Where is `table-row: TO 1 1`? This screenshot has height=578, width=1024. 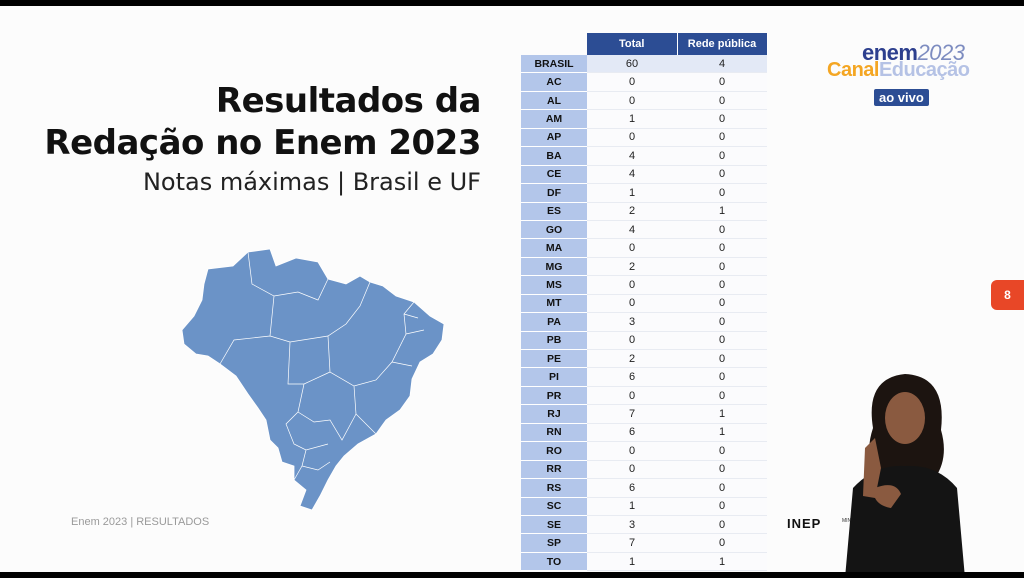
table-row: TO 1 1 is located at coordinates (644, 562).